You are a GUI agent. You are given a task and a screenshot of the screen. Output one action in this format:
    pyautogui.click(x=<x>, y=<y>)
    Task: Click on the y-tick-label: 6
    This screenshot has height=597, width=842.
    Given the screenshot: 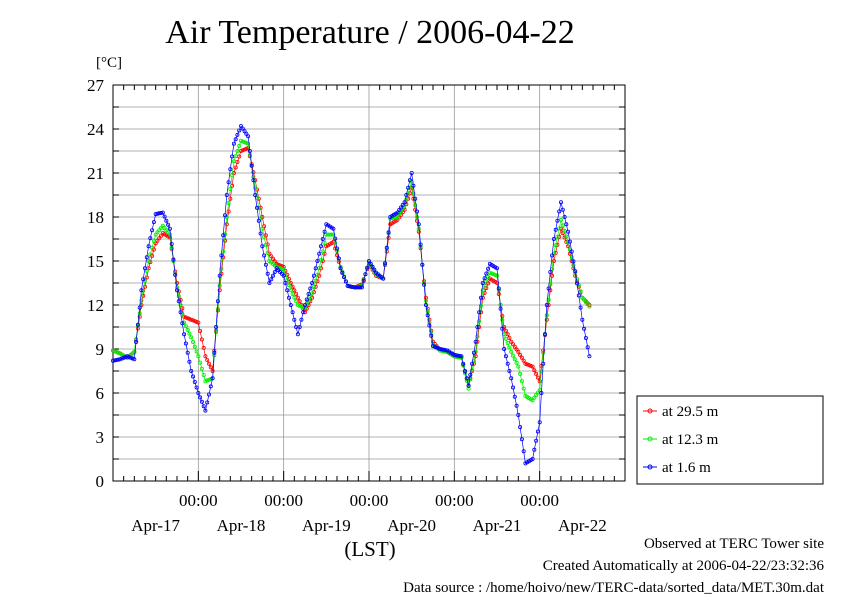 What is the action you would take?
    pyautogui.click(x=100, y=393)
    